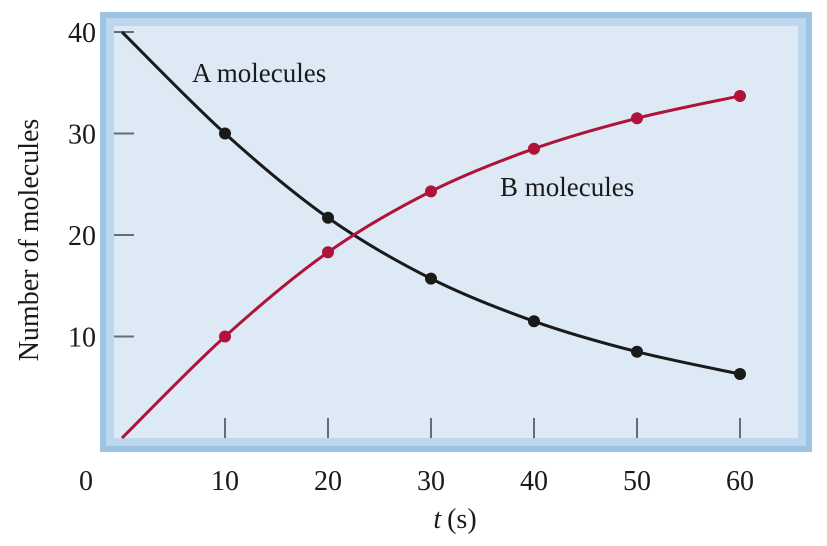 The height and width of the screenshot is (546, 827). What do you see at coordinates (82, 338) in the screenshot?
I see `y-tick-label: 10` at bounding box center [82, 338].